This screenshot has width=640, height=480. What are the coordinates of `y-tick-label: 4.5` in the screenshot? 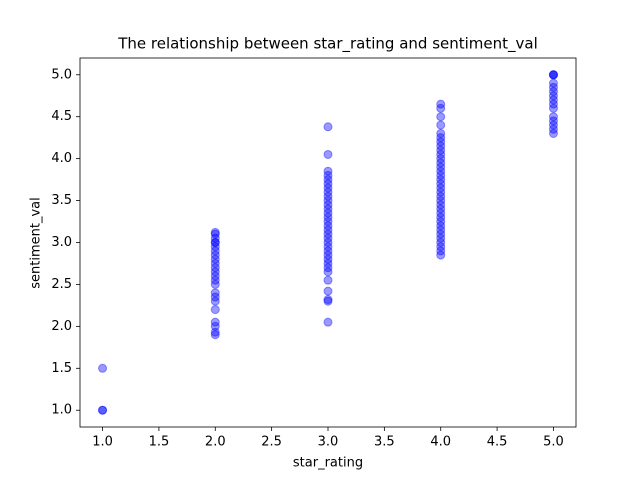 It's located at (61, 116).